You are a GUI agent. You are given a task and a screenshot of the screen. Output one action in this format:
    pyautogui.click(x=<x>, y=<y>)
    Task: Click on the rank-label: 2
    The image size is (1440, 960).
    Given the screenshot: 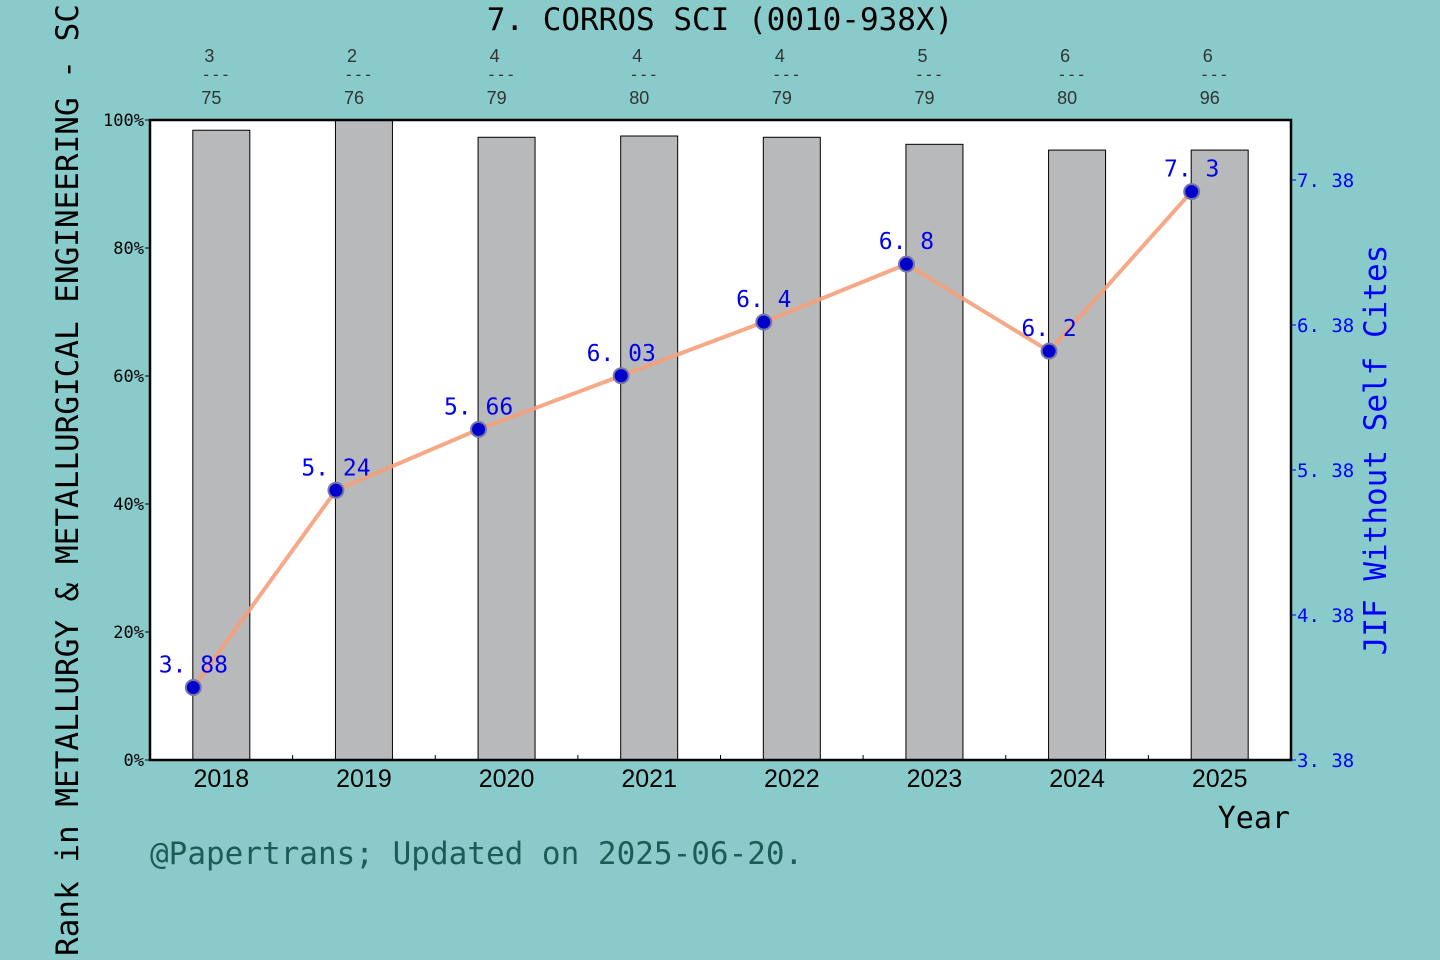 What is the action you would take?
    pyautogui.click(x=352, y=56)
    